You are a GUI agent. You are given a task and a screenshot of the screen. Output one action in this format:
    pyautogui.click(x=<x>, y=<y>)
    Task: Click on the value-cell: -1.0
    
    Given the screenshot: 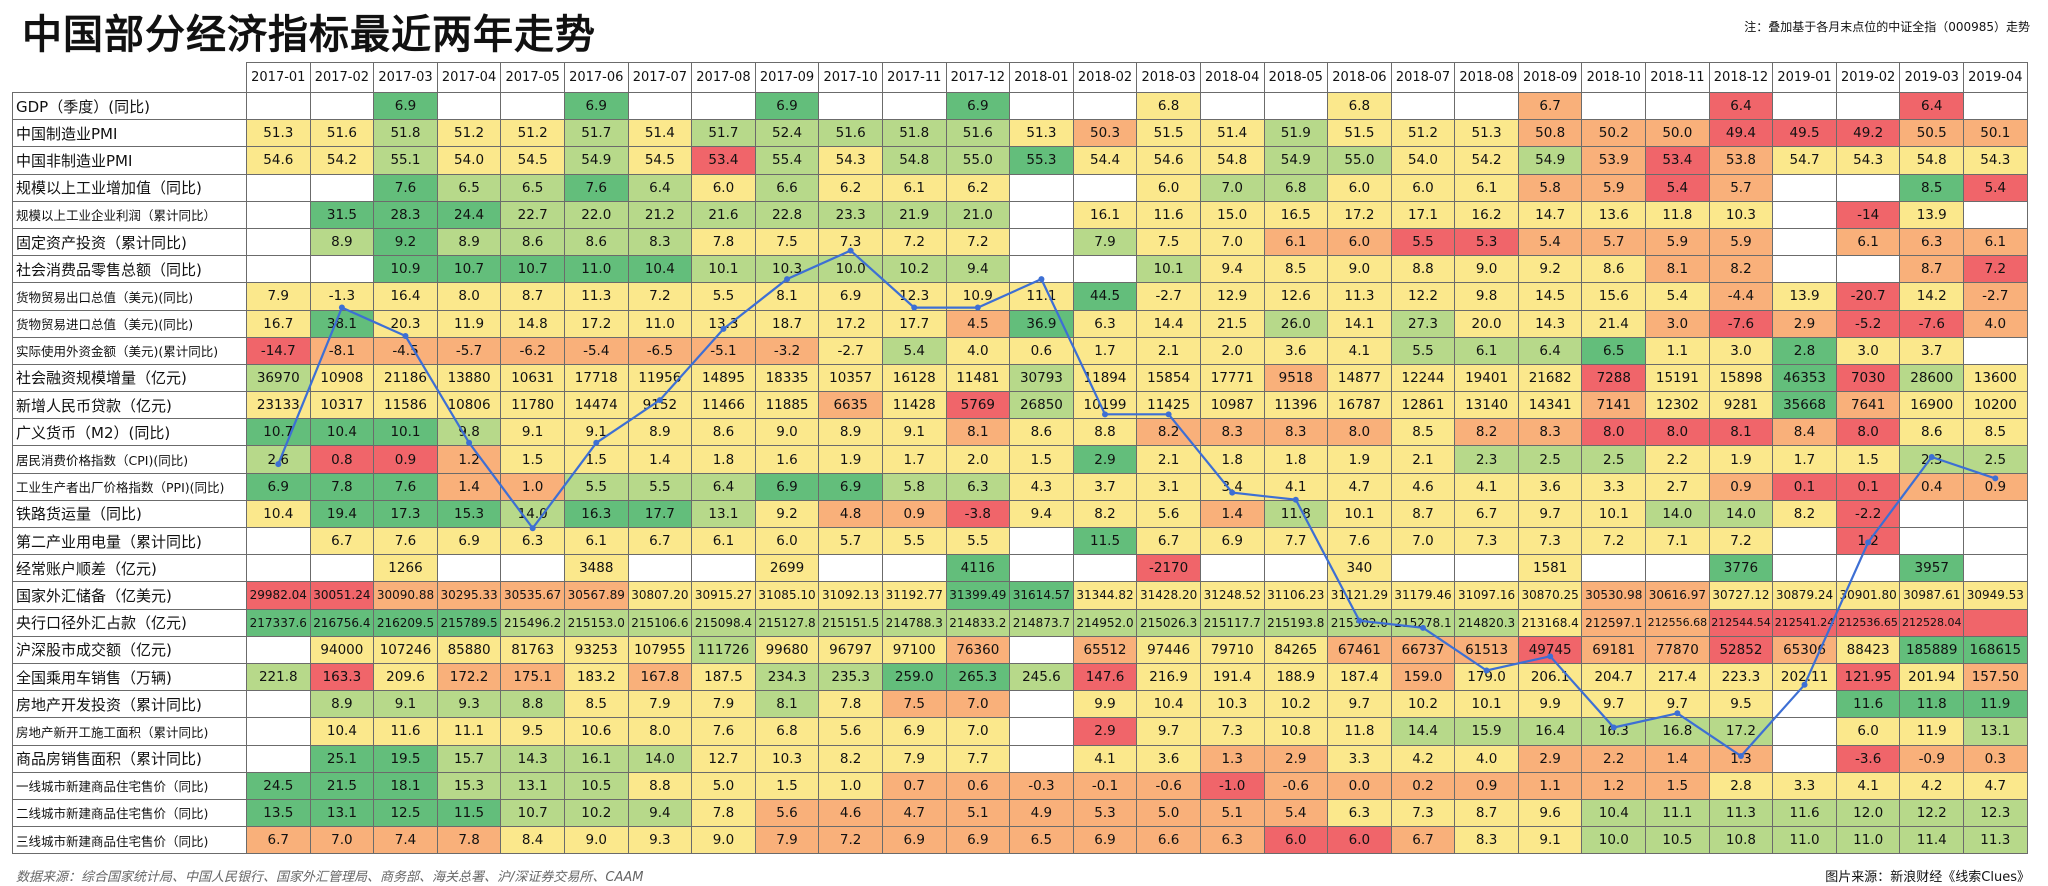 What is the action you would take?
    pyautogui.click(x=1232, y=785)
    